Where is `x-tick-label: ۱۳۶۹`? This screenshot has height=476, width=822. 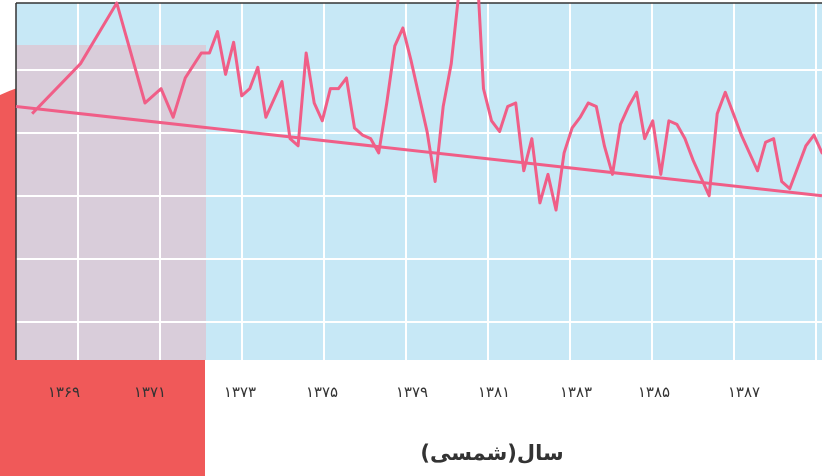 x-tick-label: ۱۳۶۹ is located at coordinates (64, 392).